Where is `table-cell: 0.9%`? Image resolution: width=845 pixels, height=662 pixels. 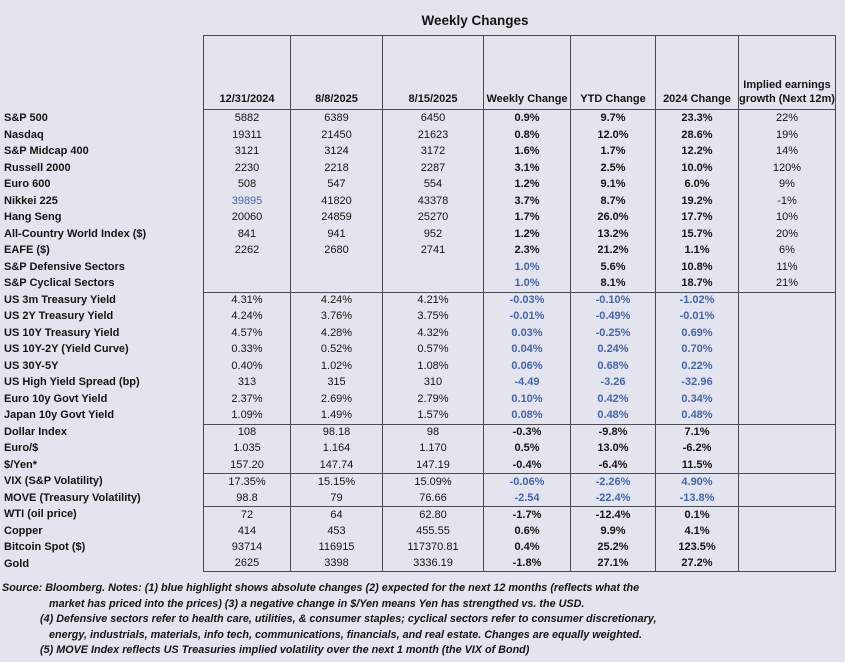 table-cell: 0.9% is located at coordinates (526, 118).